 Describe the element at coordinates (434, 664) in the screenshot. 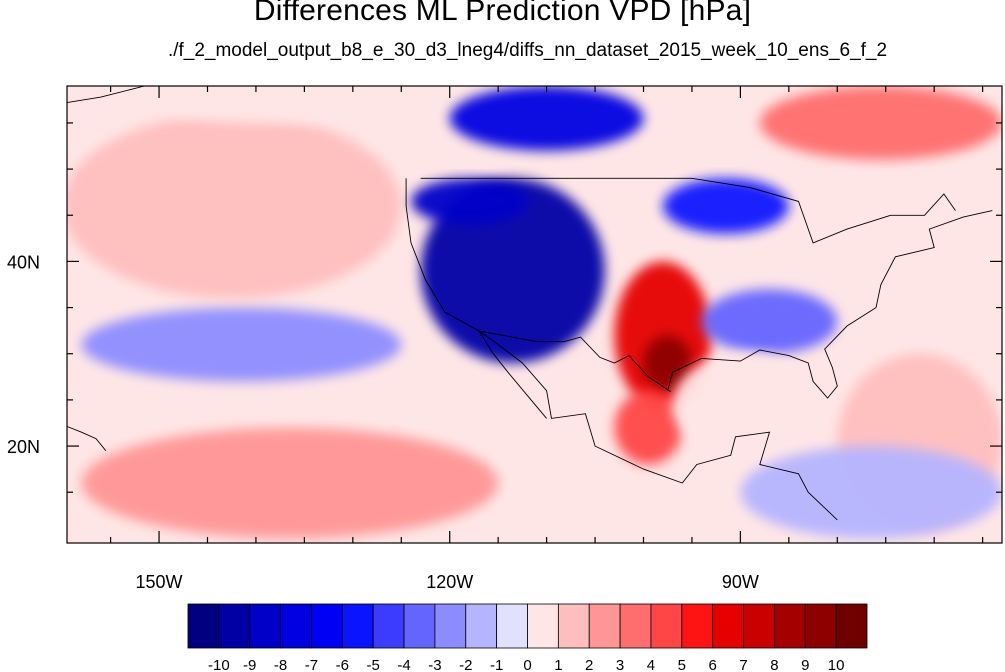

I see `colorbar-label: -3` at that location.